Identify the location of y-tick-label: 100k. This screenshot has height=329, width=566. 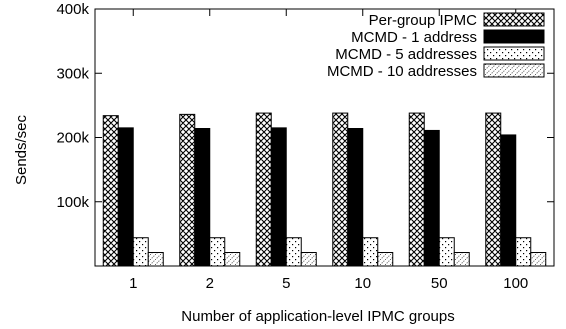
(72, 202).